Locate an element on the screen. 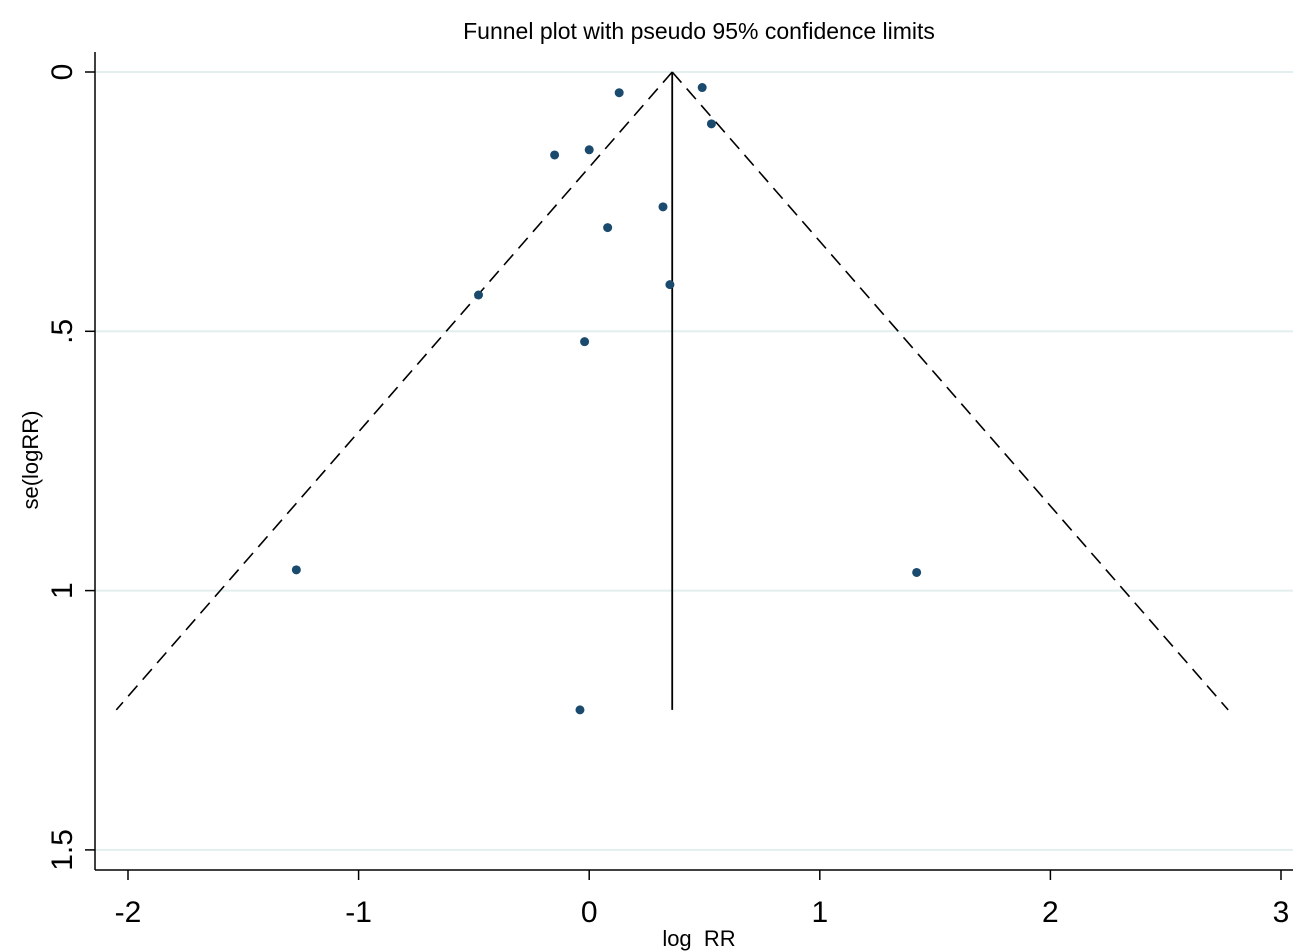 The image size is (1293, 951). x-tick-label: -2 is located at coordinates (128, 912).